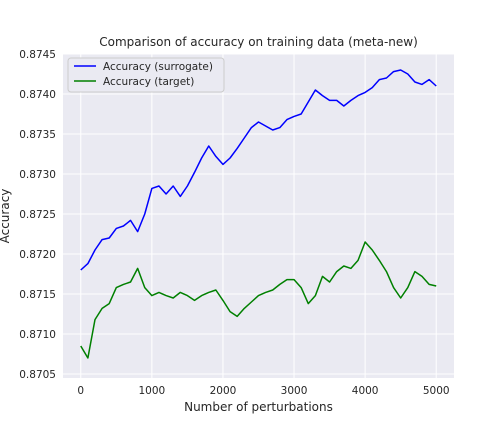 This screenshot has width=504, height=432. What do you see at coordinates (37, 135) in the screenshot?
I see `y-tick-label: 0.8735` at bounding box center [37, 135].